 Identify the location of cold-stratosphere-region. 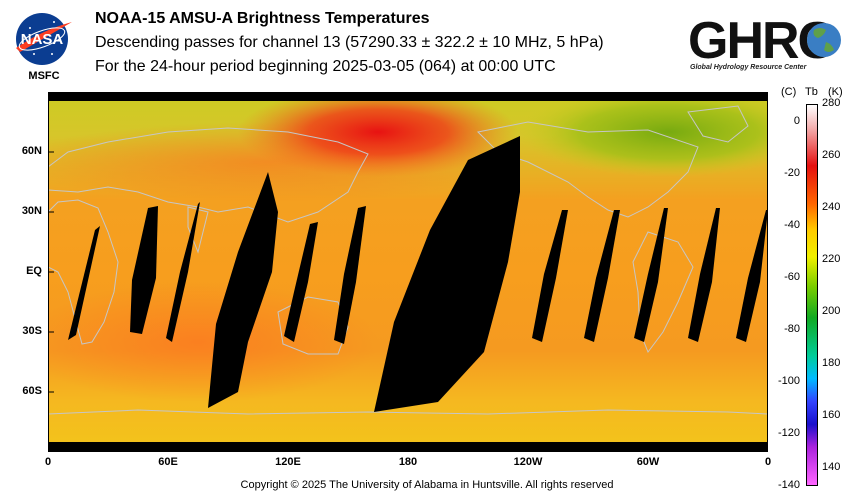
(643, 134).